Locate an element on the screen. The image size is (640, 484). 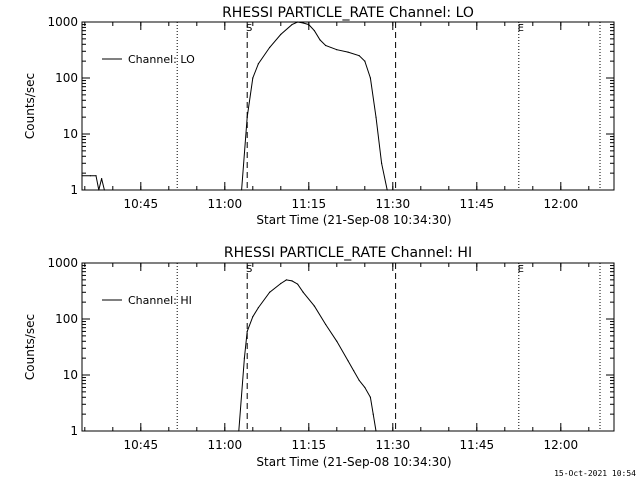
chart-title: RHESSI PARTICLE_RATE Channel: HI is located at coordinates (348, 253).